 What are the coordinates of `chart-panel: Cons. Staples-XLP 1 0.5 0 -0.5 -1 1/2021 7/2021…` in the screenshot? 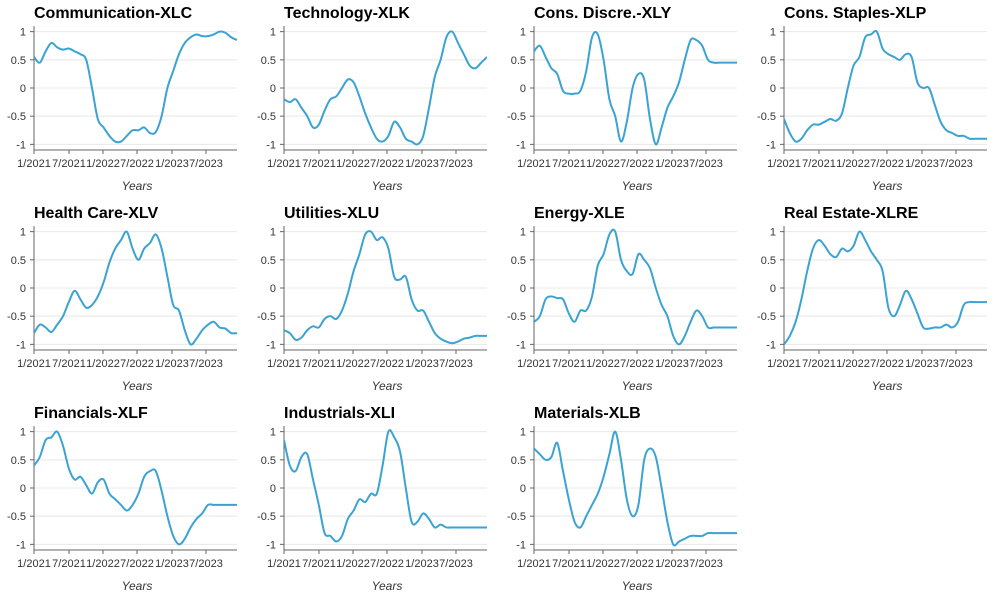 It's located at (873, 100).